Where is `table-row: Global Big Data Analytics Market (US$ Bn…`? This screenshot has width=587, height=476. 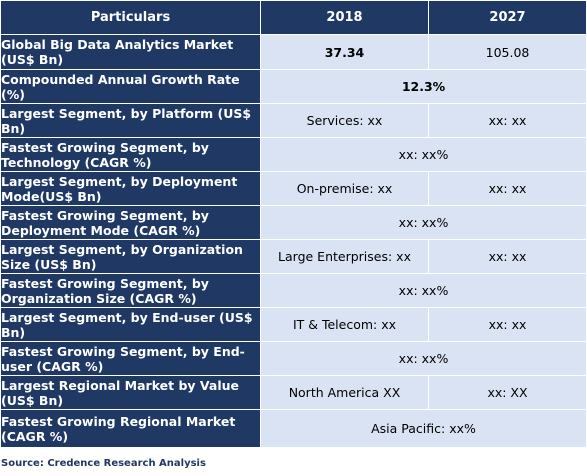 table-row: Global Big Data Analytics Market (US$ Bn… is located at coordinates (293, 52).